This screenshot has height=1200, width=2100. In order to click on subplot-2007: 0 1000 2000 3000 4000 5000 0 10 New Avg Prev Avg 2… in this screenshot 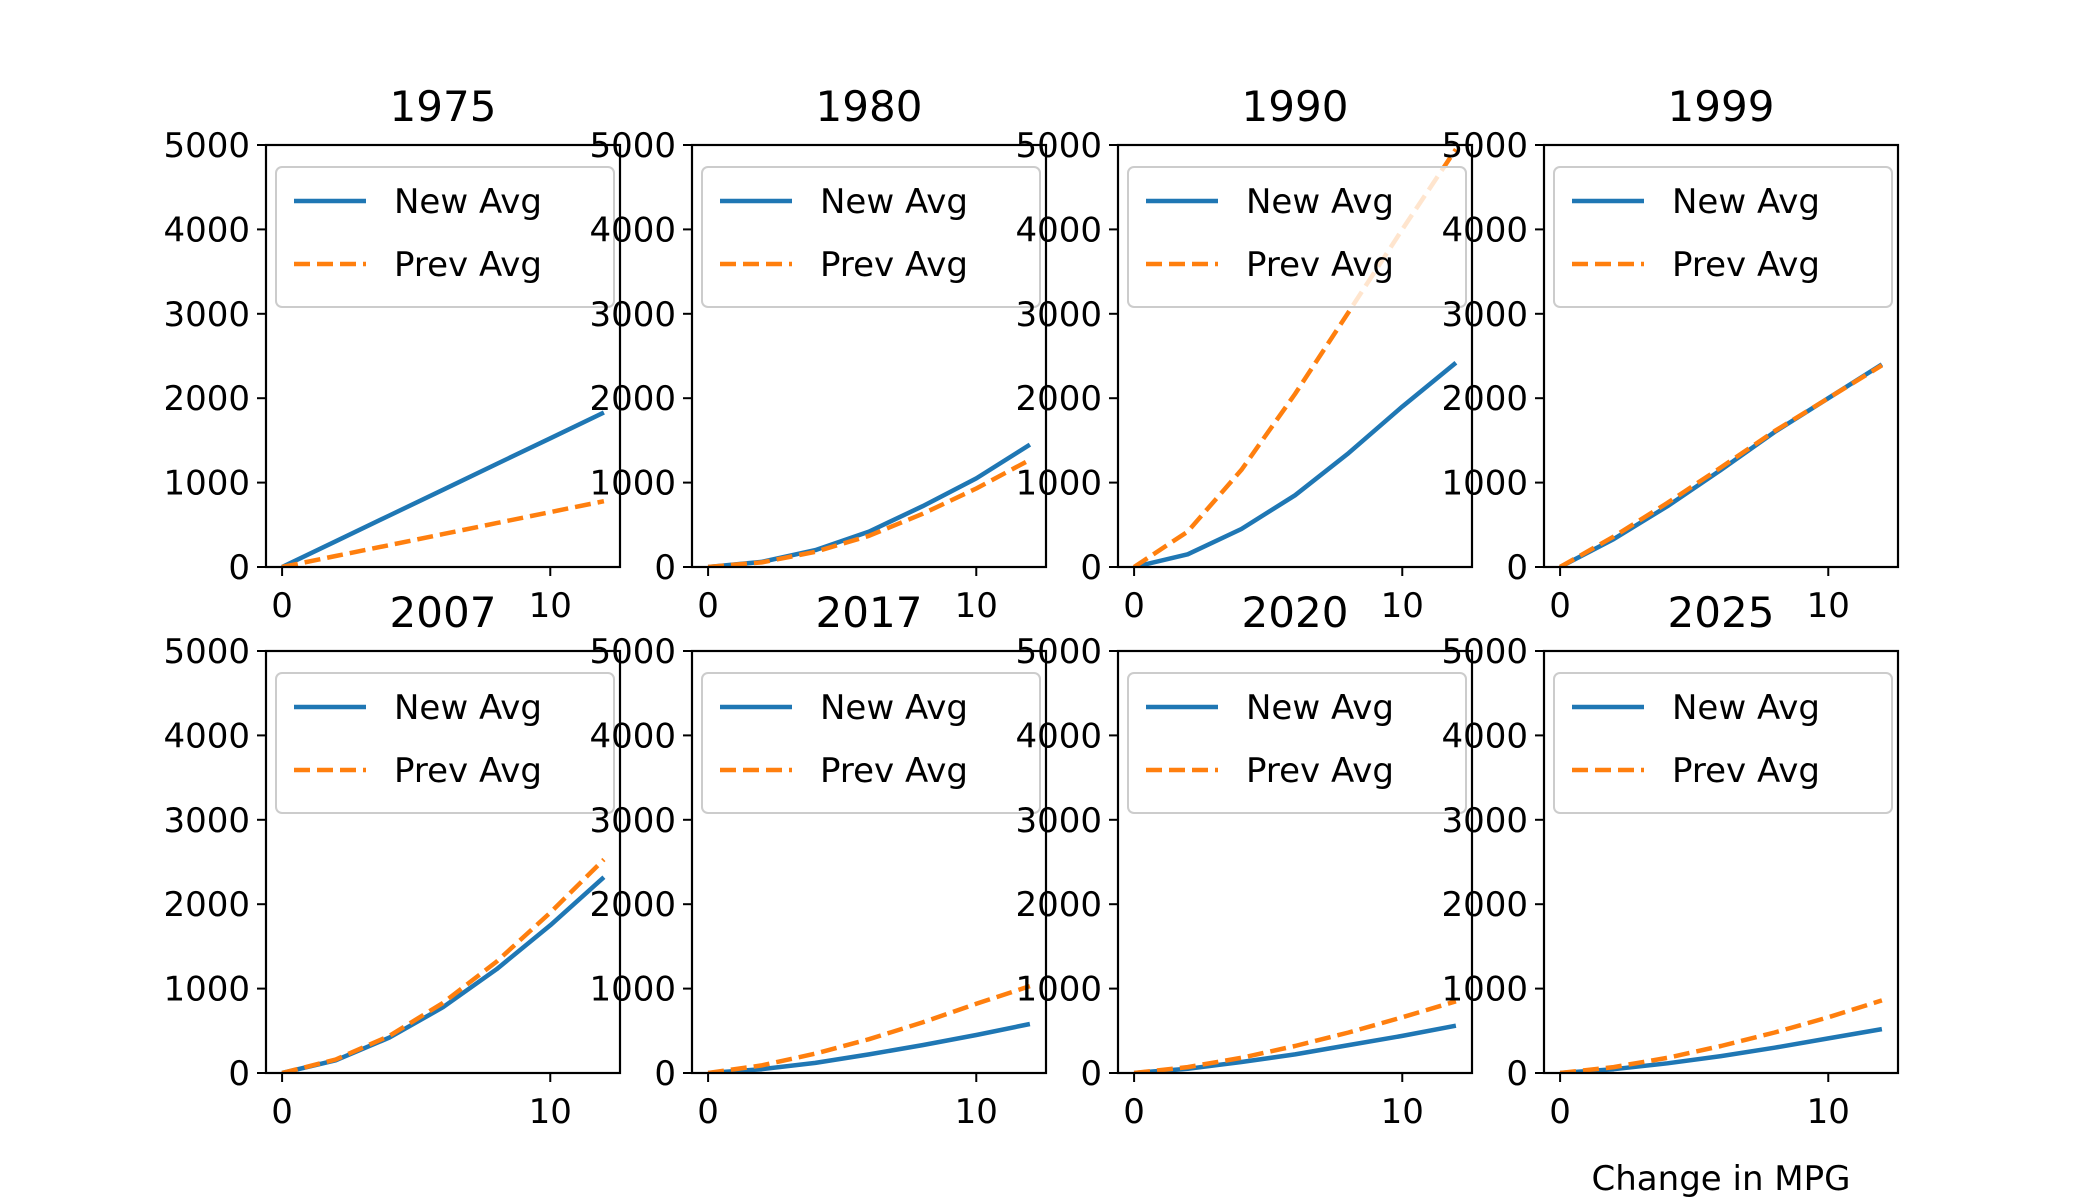, I will do `click(392, 860)`.